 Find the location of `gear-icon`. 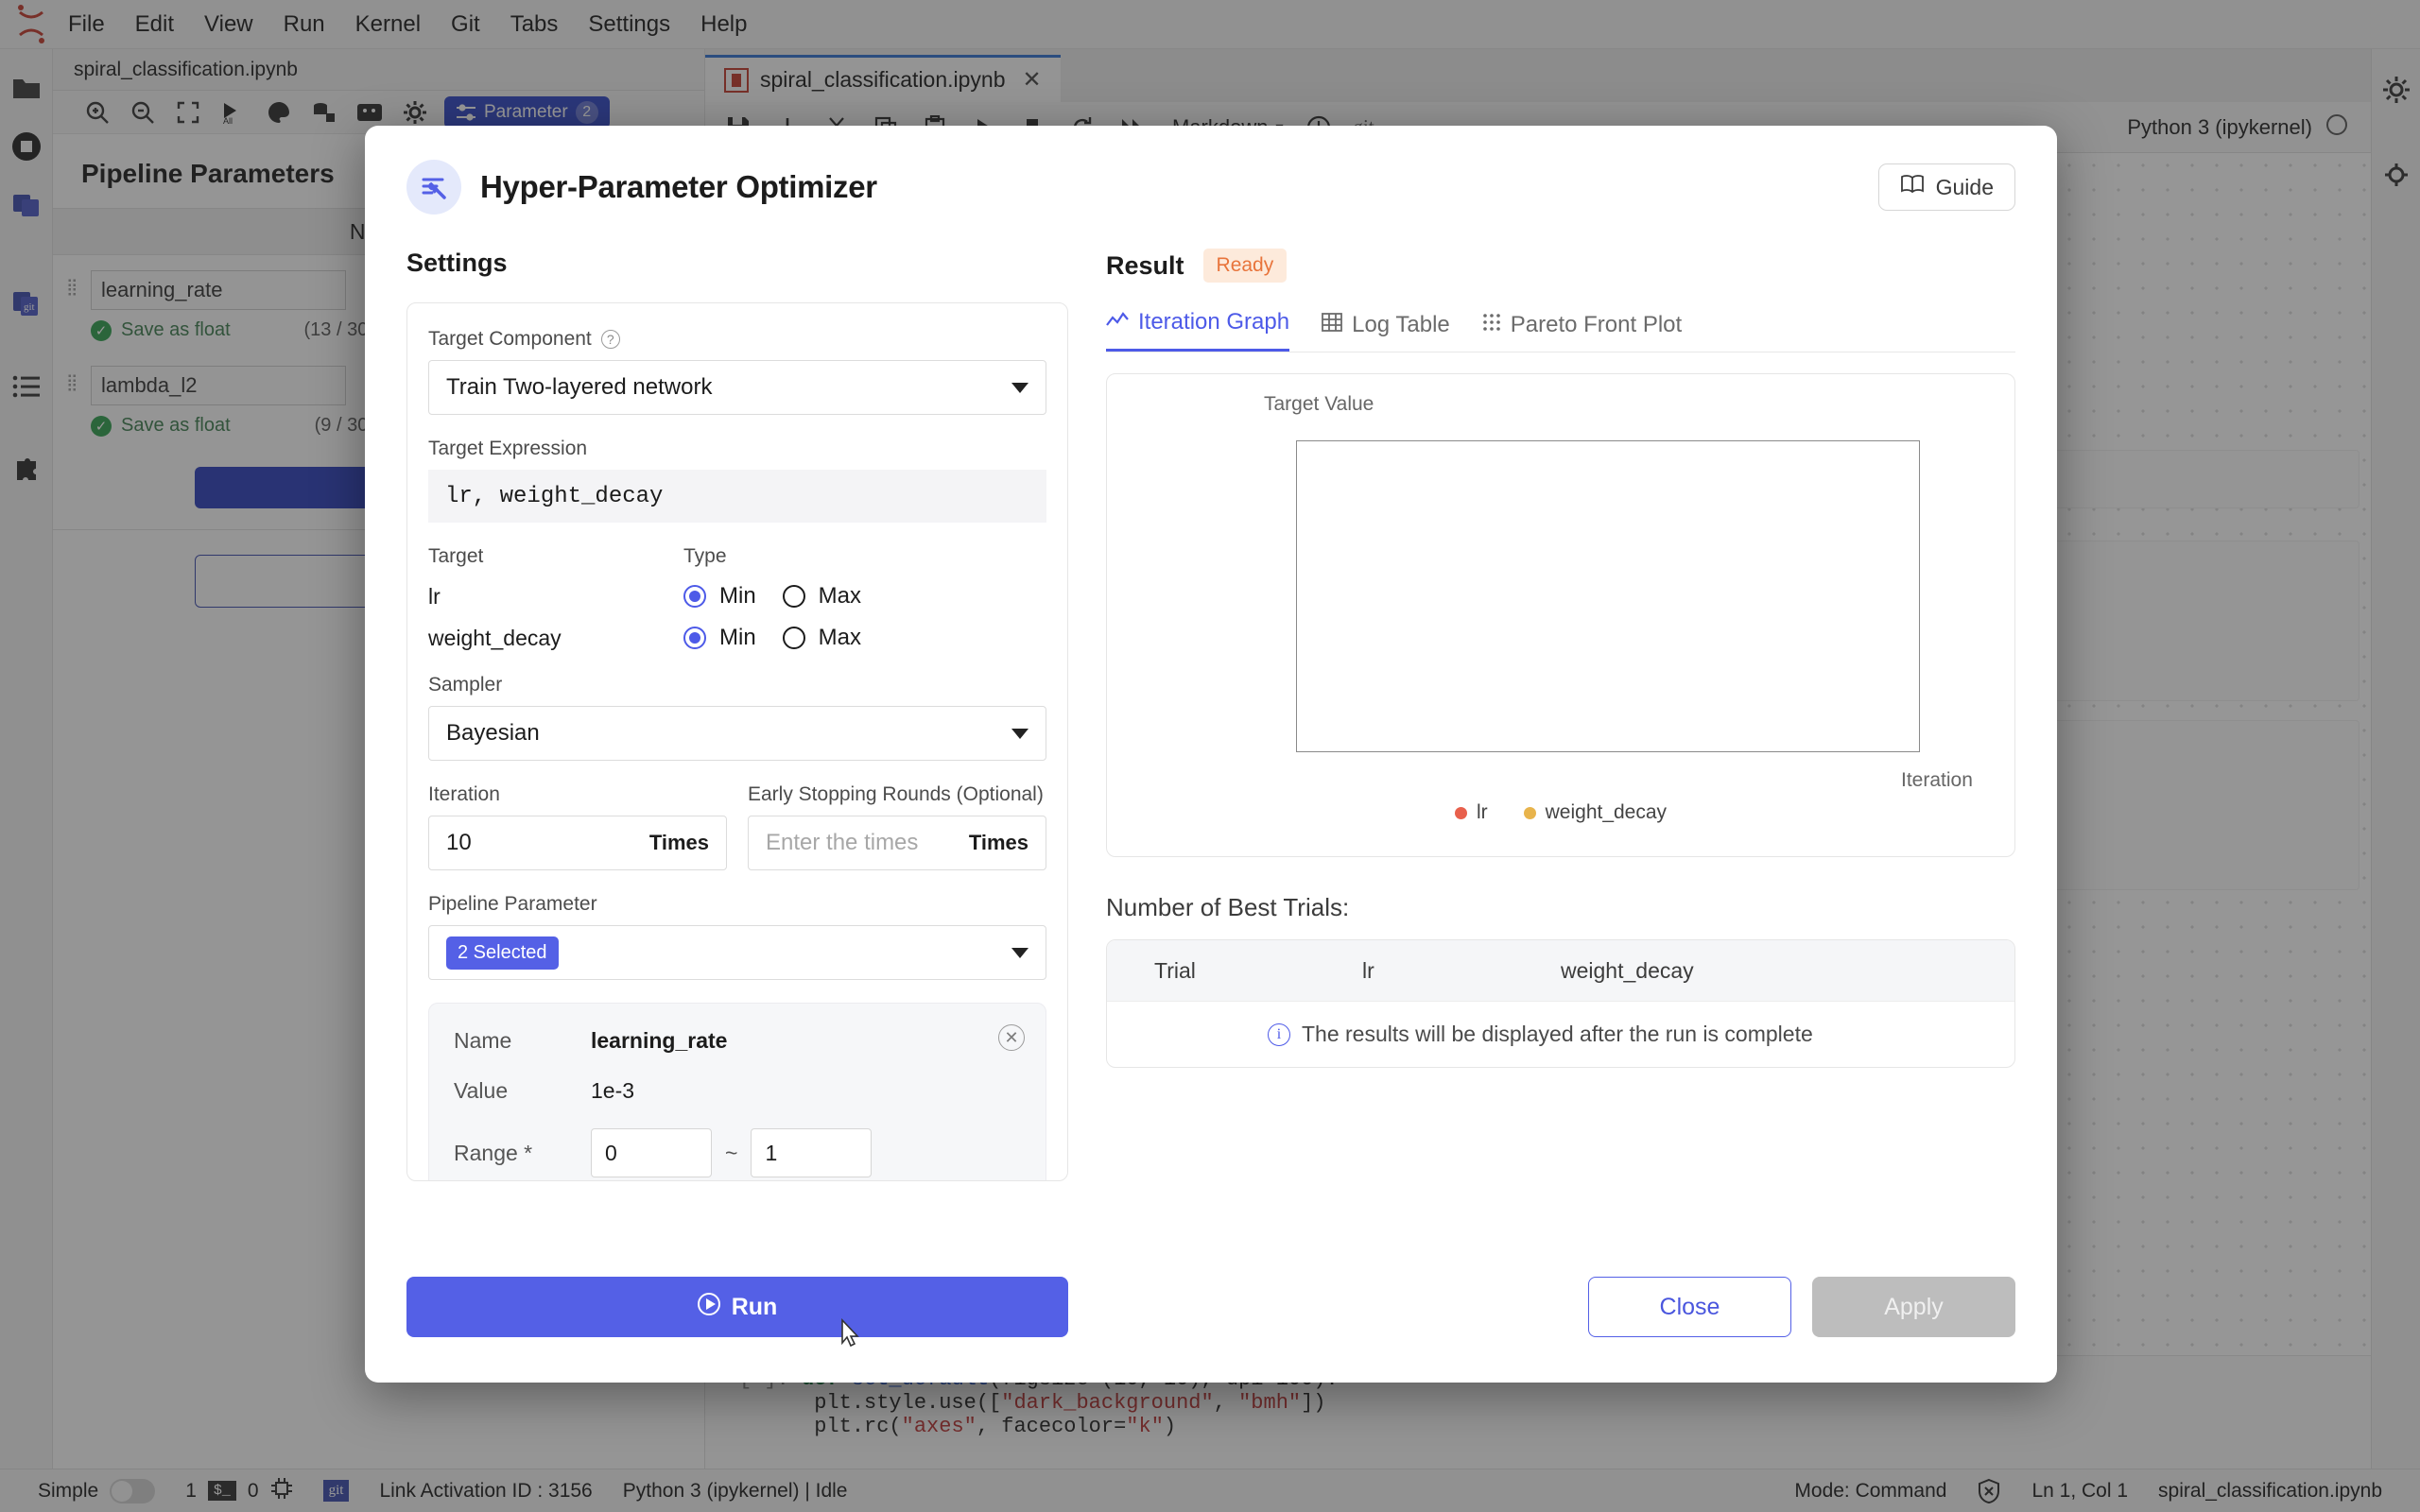

gear-icon is located at coordinates (415, 112).